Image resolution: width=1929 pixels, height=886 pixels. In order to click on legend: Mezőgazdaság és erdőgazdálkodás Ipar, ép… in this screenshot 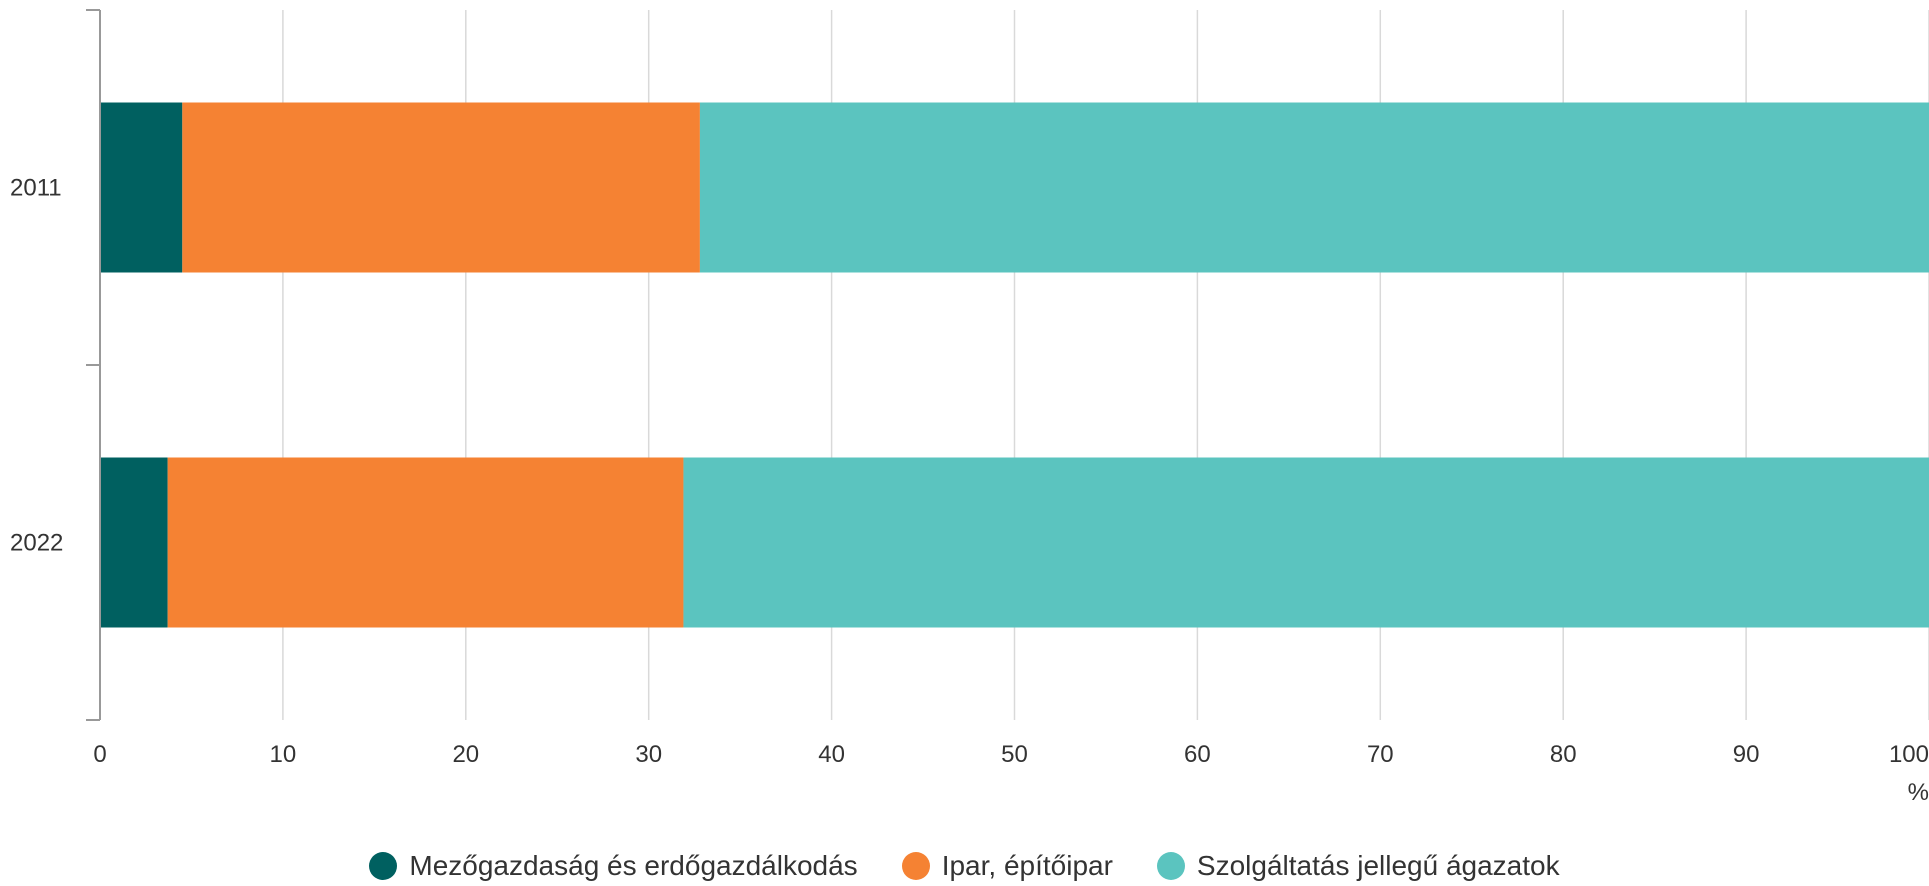, I will do `click(964, 866)`.